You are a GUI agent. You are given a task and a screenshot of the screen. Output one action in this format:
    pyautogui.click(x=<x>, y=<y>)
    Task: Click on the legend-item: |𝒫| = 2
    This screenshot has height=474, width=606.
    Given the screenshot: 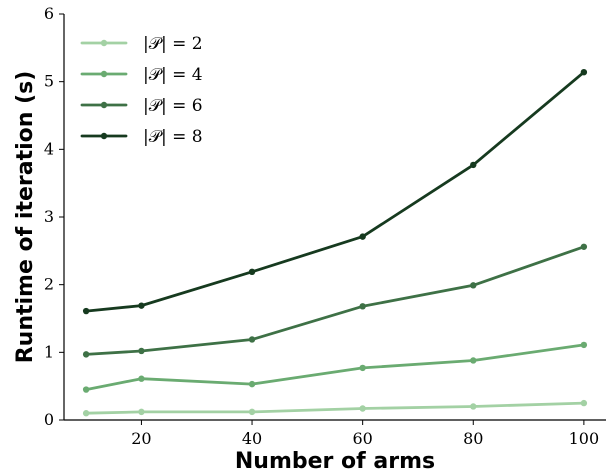 What is the action you would take?
    pyautogui.click(x=142, y=44)
    